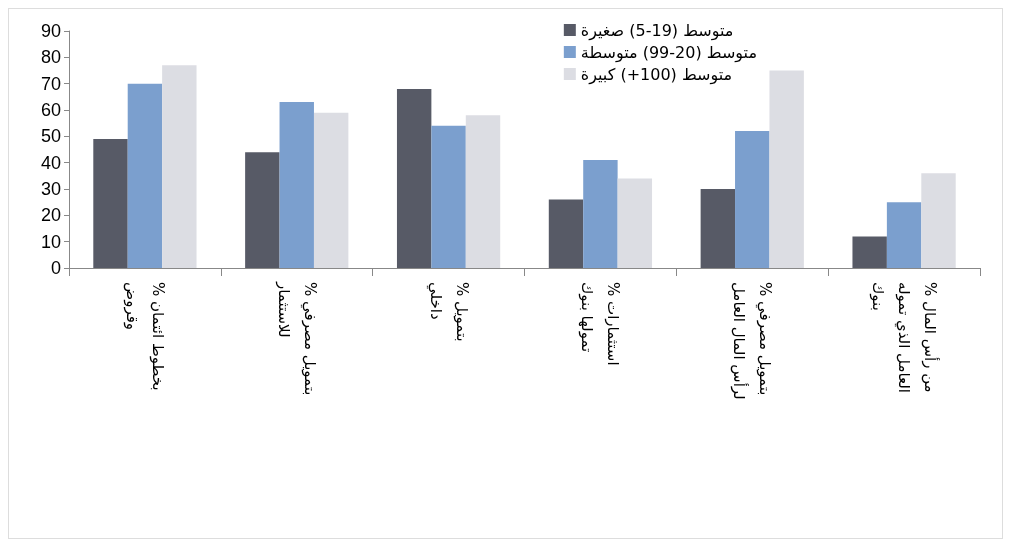  What do you see at coordinates (50, 241) in the screenshot?
I see `y-tick-label: 10` at bounding box center [50, 241].